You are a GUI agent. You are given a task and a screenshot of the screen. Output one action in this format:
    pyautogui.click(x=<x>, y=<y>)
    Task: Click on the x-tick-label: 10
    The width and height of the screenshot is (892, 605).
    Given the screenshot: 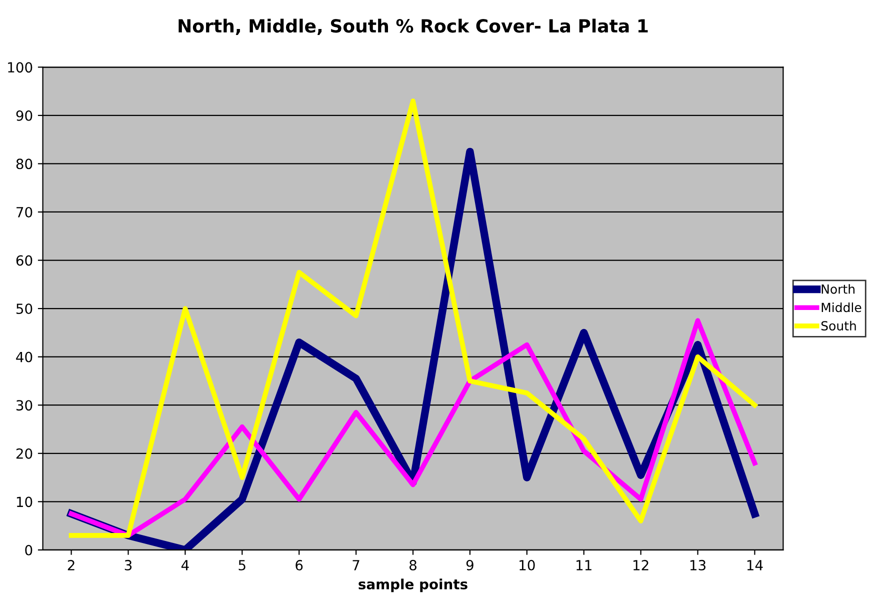 What is the action you would take?
    pyautogui.click(x=527, y=565)
    